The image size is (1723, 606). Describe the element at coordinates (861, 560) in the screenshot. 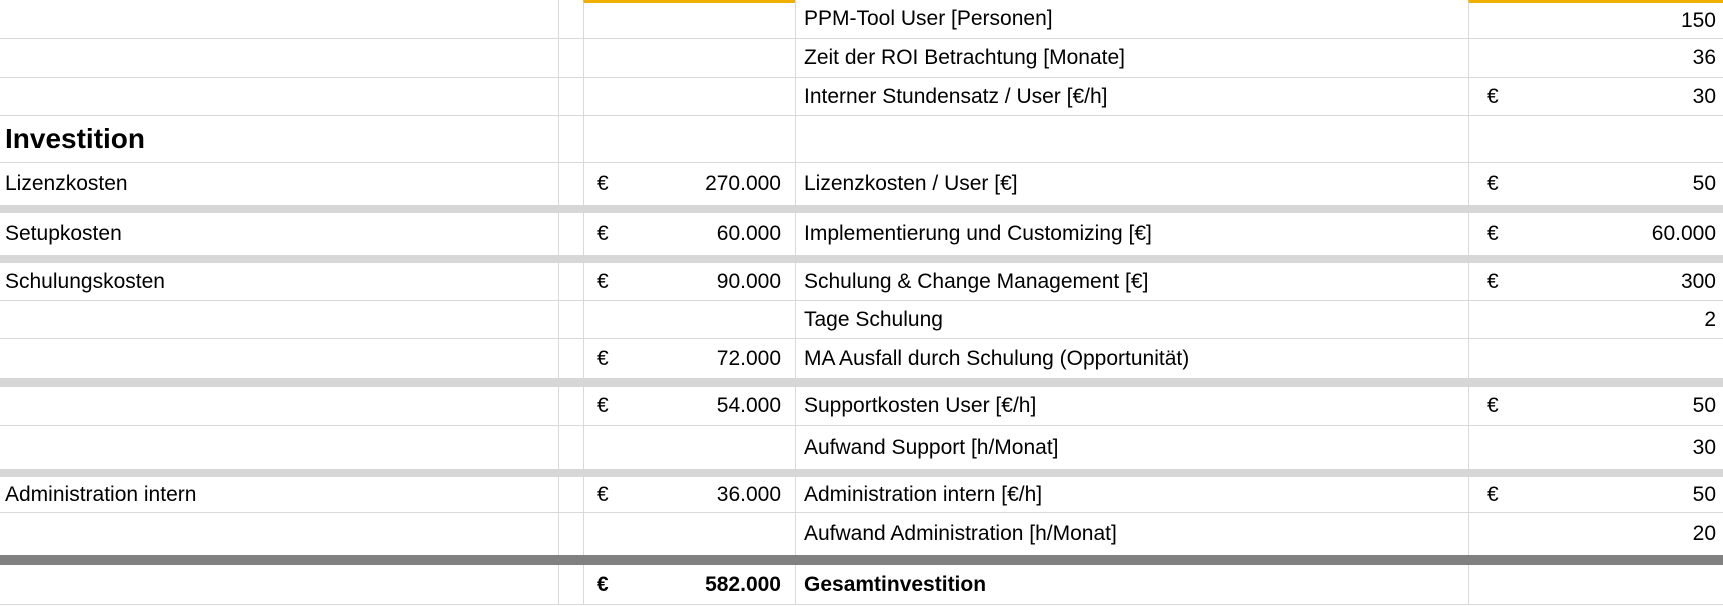

I see `separator-band-dark` at that location.